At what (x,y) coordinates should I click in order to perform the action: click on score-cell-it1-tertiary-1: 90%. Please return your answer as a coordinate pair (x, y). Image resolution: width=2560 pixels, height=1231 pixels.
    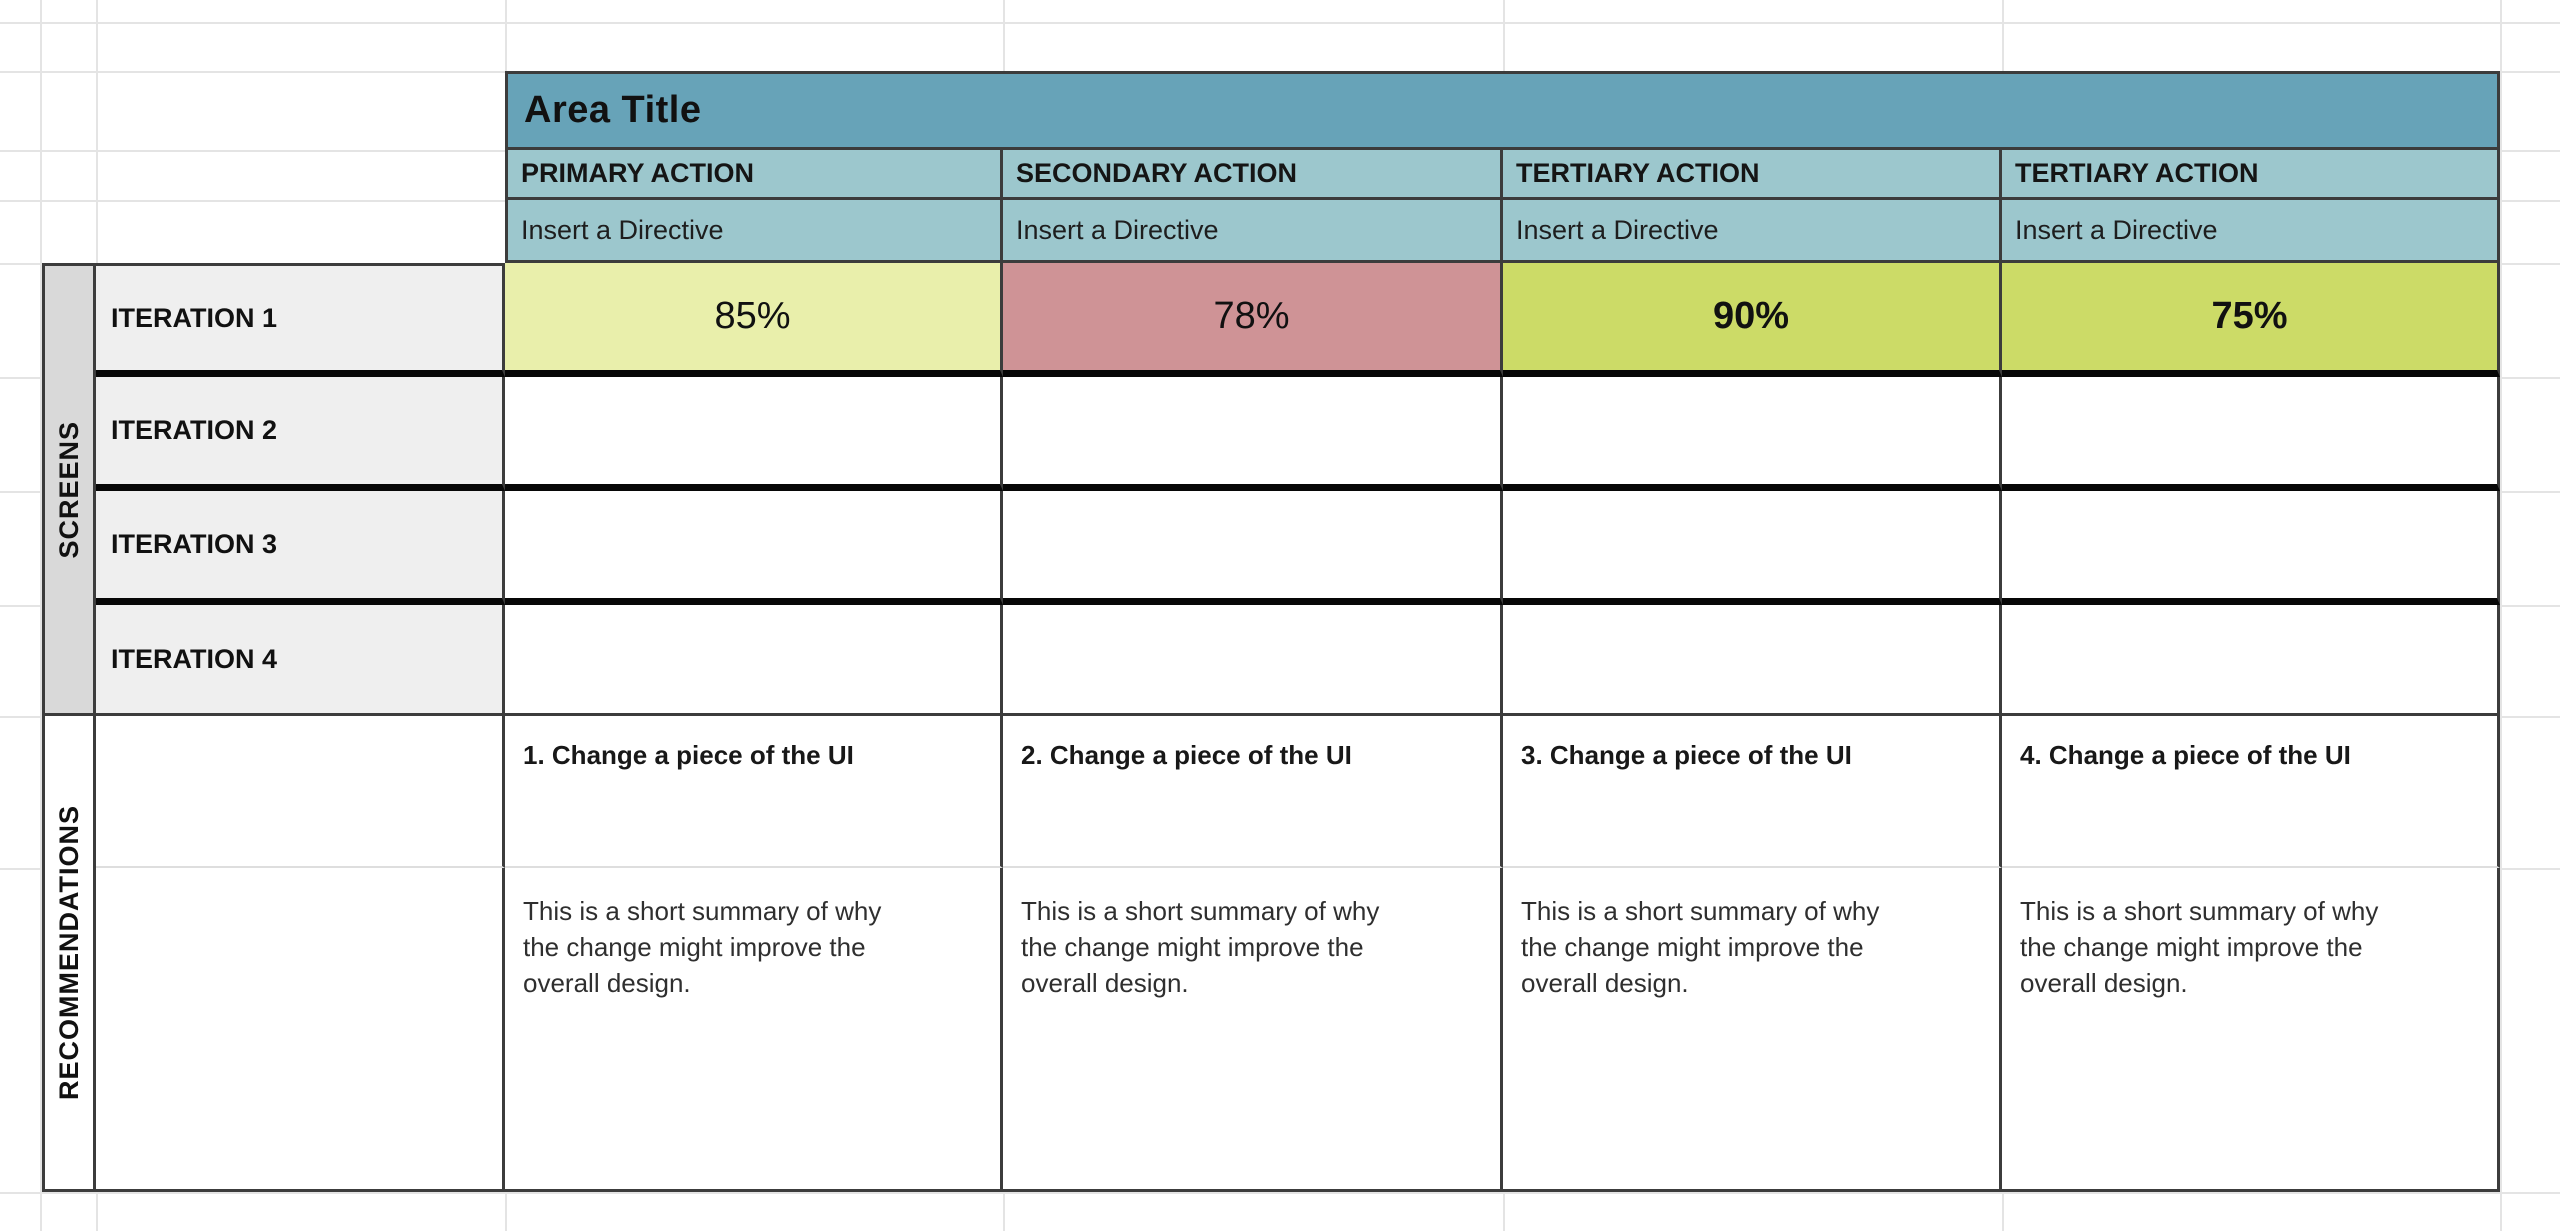
    Looking at the image, I should click on (1752, 320).